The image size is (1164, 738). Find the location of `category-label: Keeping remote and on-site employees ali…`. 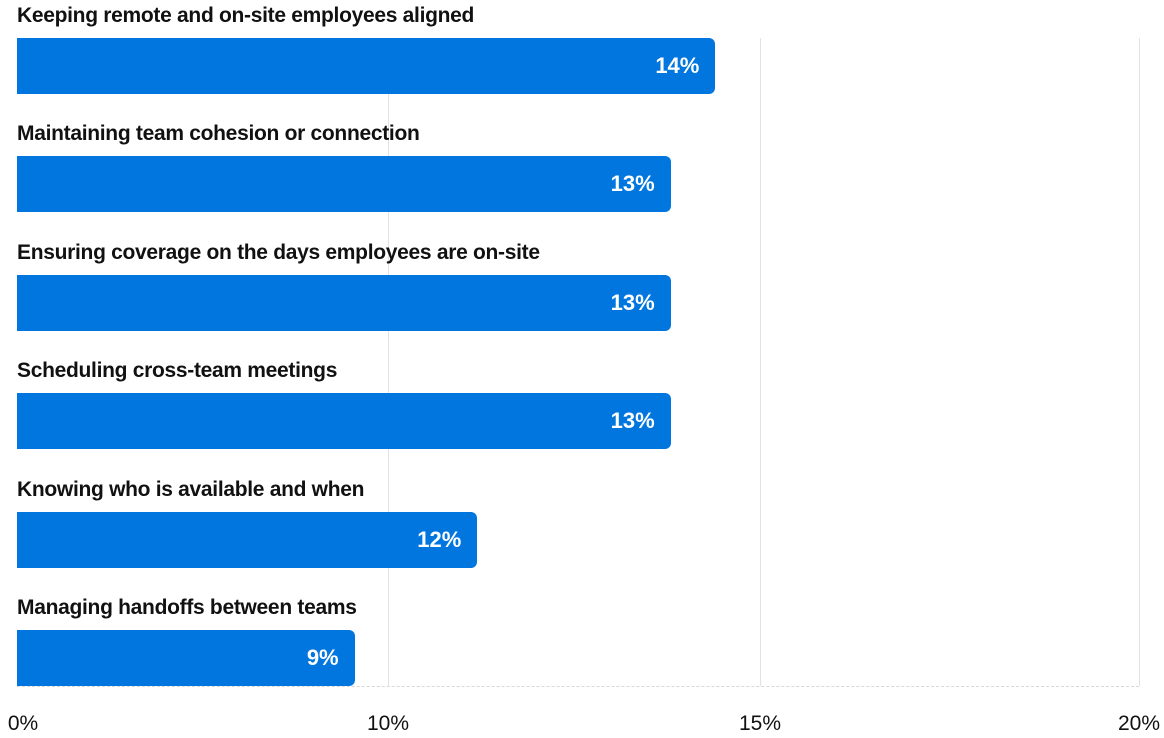

category-label: Keeping remote and on-site employees ali… is located at coordinates (246, 15).